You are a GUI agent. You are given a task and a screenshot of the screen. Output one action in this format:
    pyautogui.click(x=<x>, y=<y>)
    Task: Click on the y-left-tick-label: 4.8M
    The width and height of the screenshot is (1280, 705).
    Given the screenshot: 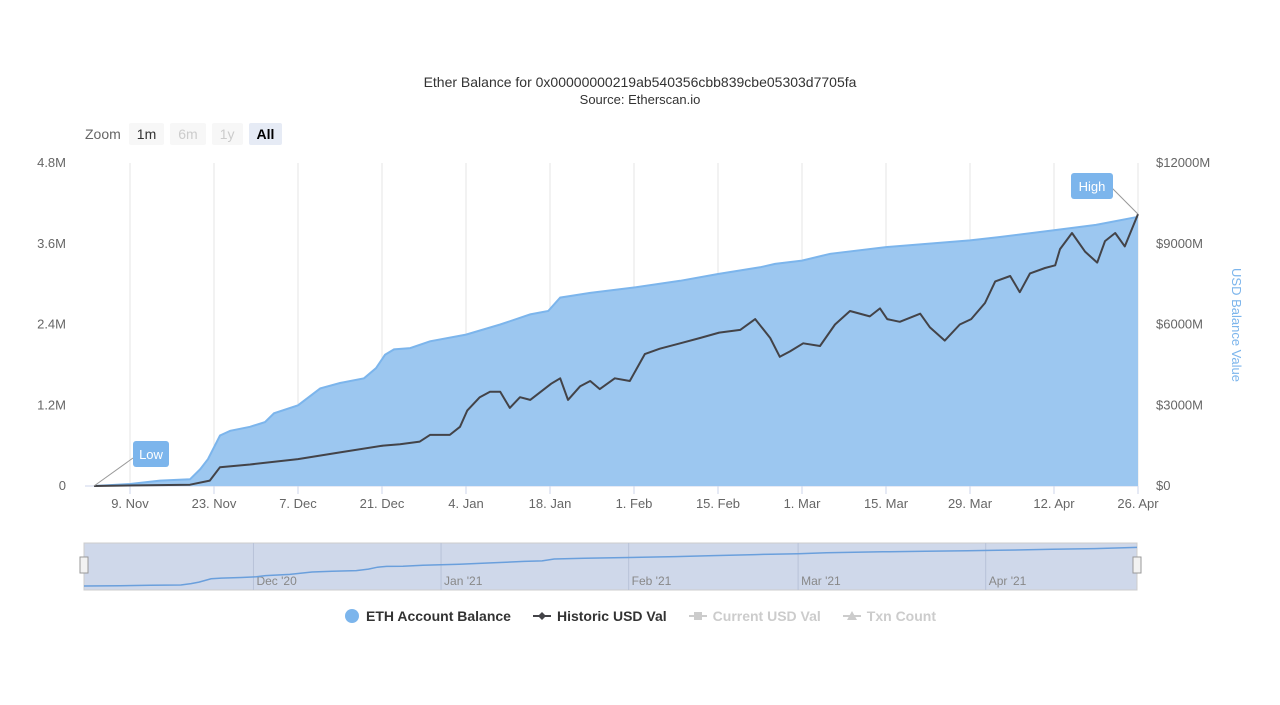 What is the action you would take?
    pyautogui.click(x=51, y=162)
    